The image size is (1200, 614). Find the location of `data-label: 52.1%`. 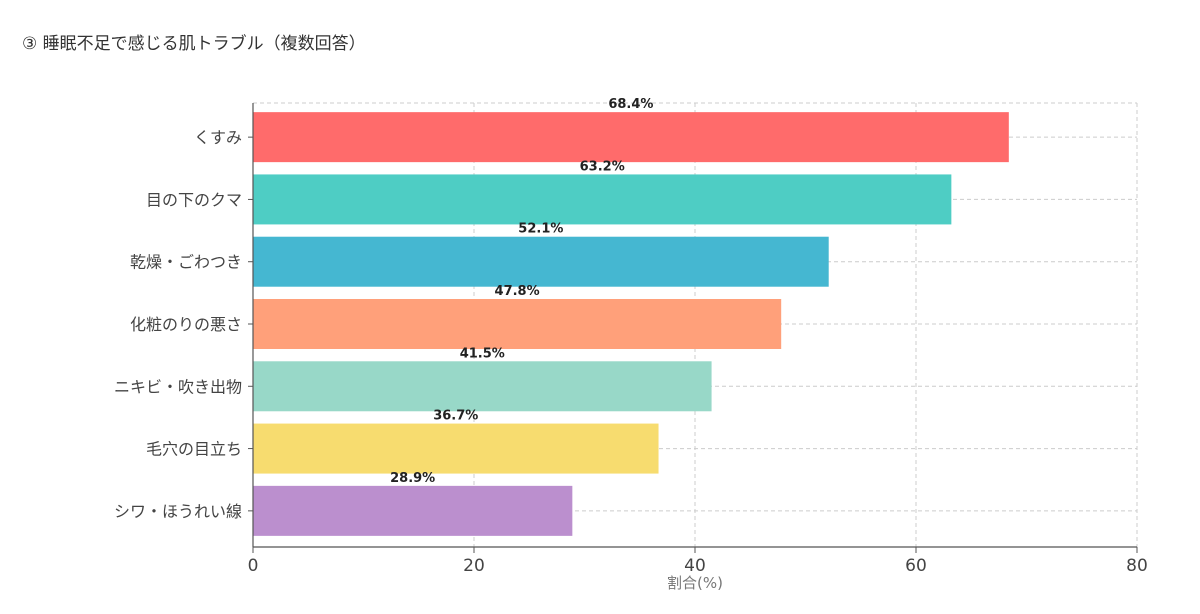

data-label: 52.1% is located at coordinates (540, 229).